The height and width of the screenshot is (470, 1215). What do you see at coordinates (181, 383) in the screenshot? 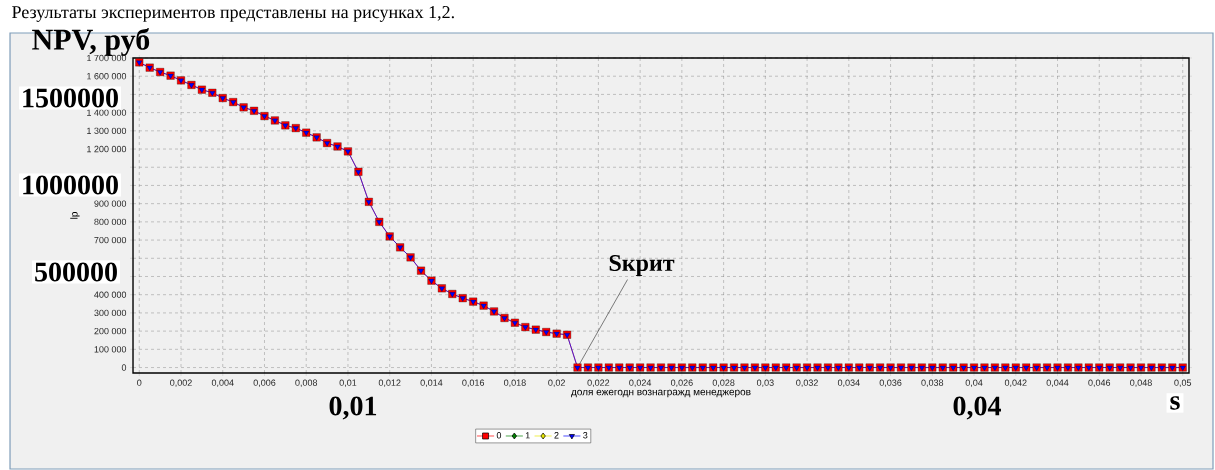
I see `x-tick-label: 0,002` at bounding box center [181, 383].